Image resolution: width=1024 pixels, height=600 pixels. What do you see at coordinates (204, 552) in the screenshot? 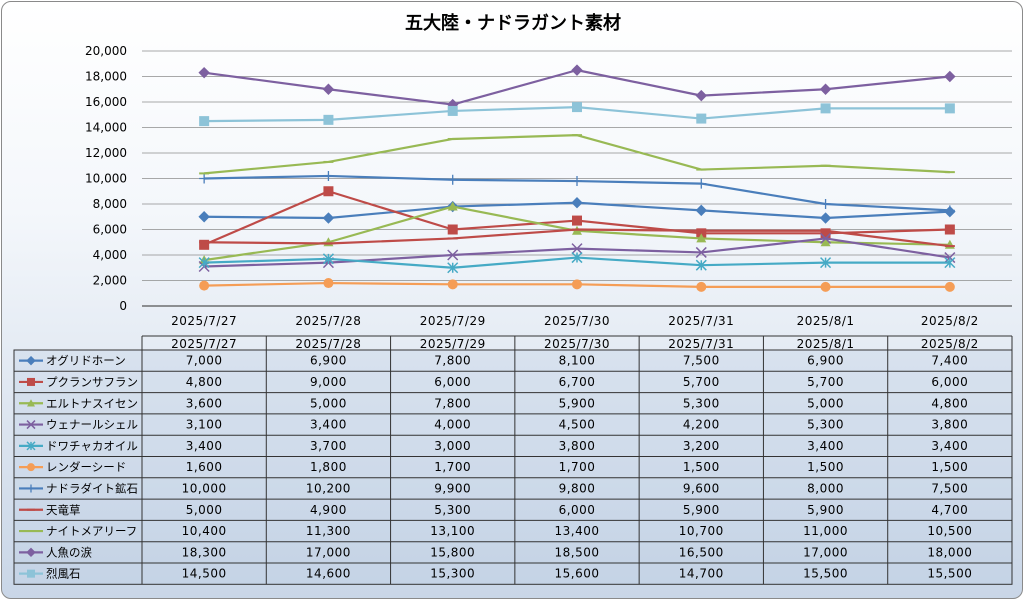
I see `table-cell: 18,300` at bounding box center [204, 552].